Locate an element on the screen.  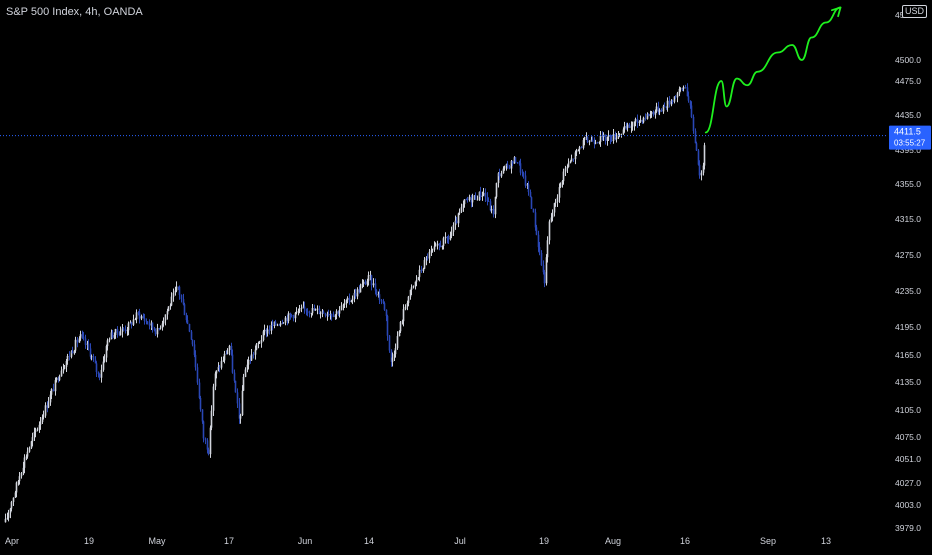
symbol-title: S&P 500 Index, 4h, OANDA is located at coordinates (74, 12).